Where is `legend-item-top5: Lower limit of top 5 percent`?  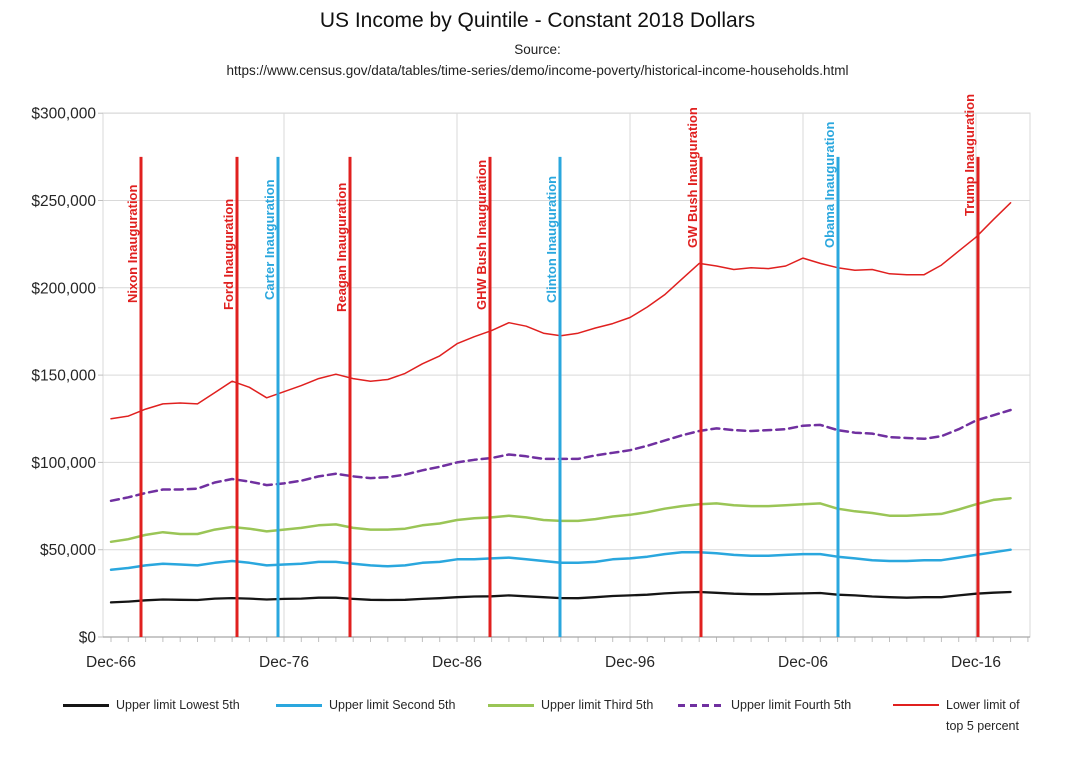 legend-item-top5: Lower limit of top 5 percent is located at coordinates (956, 716).